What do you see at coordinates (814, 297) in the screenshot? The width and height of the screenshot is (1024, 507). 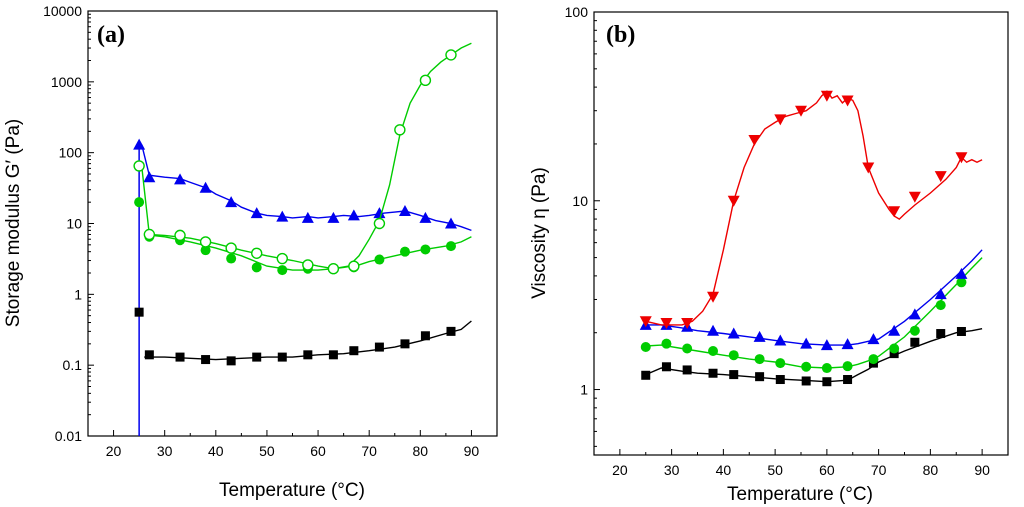 I see `blue-triangles-line` at bounding box center [814, 297].